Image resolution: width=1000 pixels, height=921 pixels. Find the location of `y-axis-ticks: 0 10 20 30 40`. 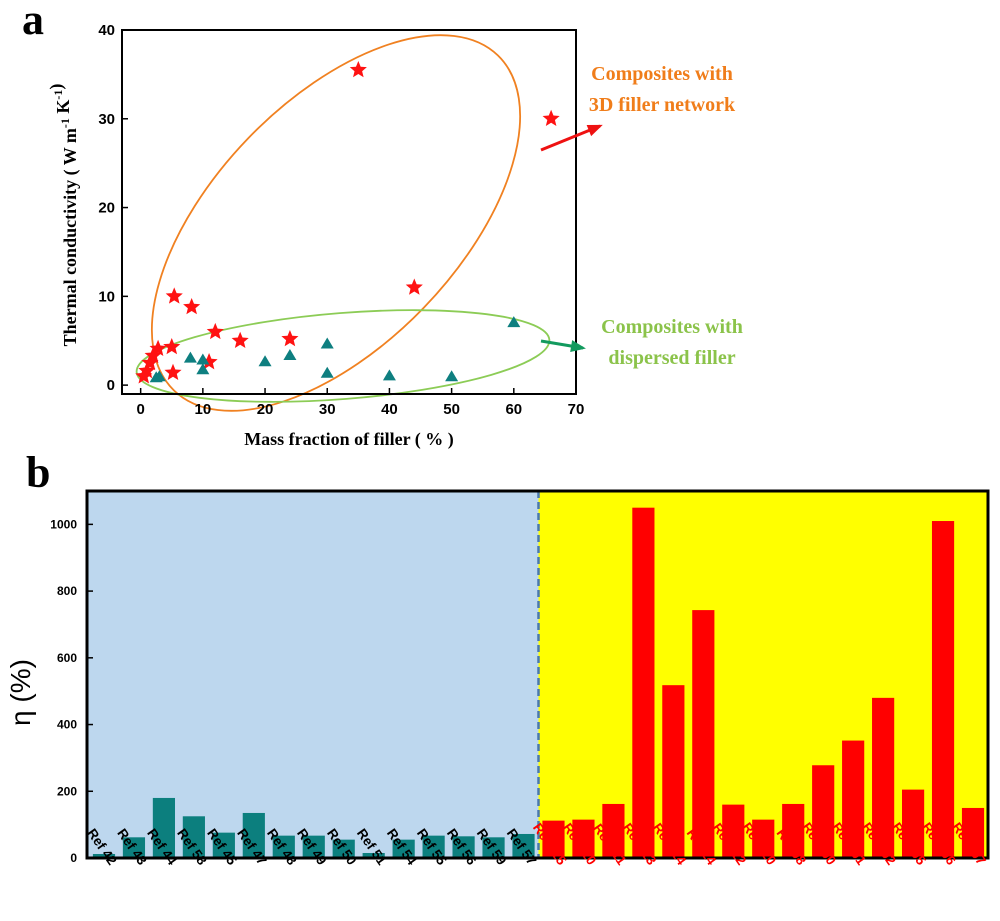

y-axis-ticks: 0 10 20 30 40 is located at coordinates (113, 208).